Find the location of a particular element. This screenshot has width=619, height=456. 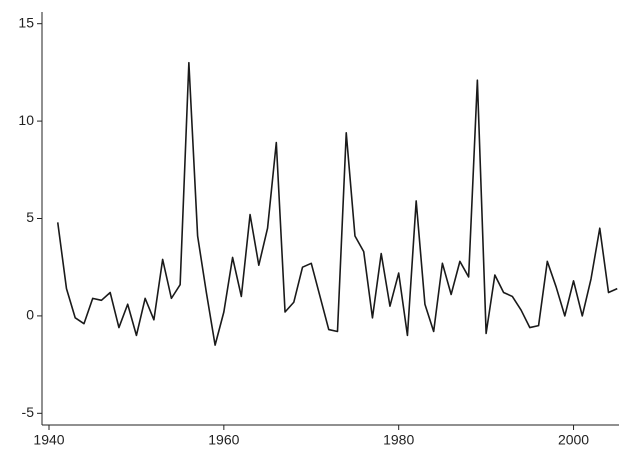

y-tick-label: 10 is located at coordinates (26, 120).